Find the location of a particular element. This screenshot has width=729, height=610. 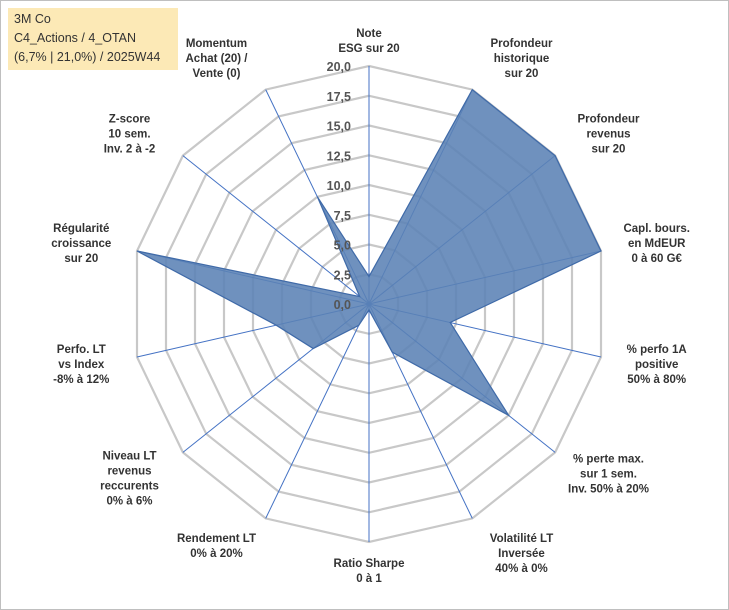

axis-label-line: 40% à 0% is located at coordinates (521, 569).